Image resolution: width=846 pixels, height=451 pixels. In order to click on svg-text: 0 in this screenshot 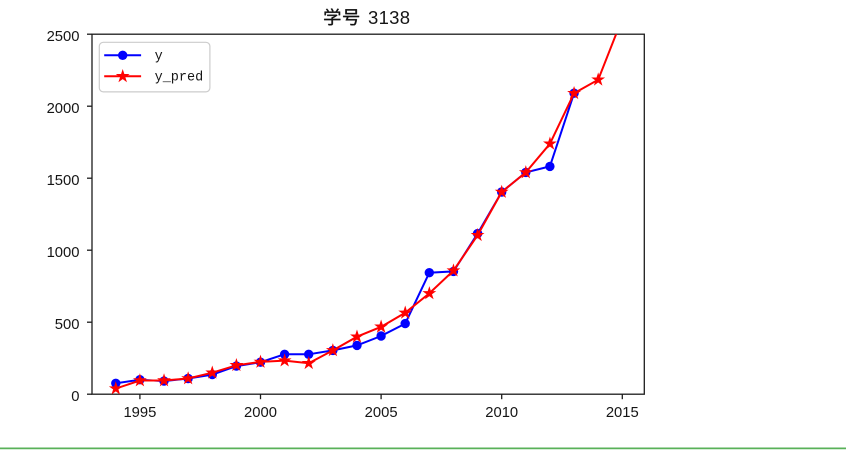, I will do `click(75, 397)`.